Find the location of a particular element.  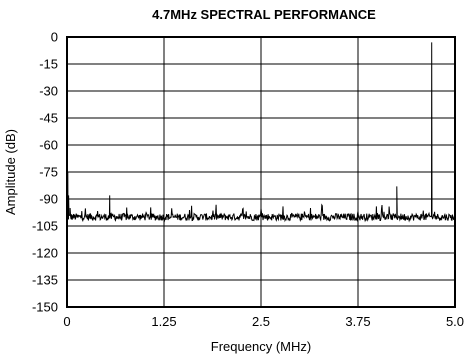

x-tick-label: 2.5 is located at coordinates (261, 321).